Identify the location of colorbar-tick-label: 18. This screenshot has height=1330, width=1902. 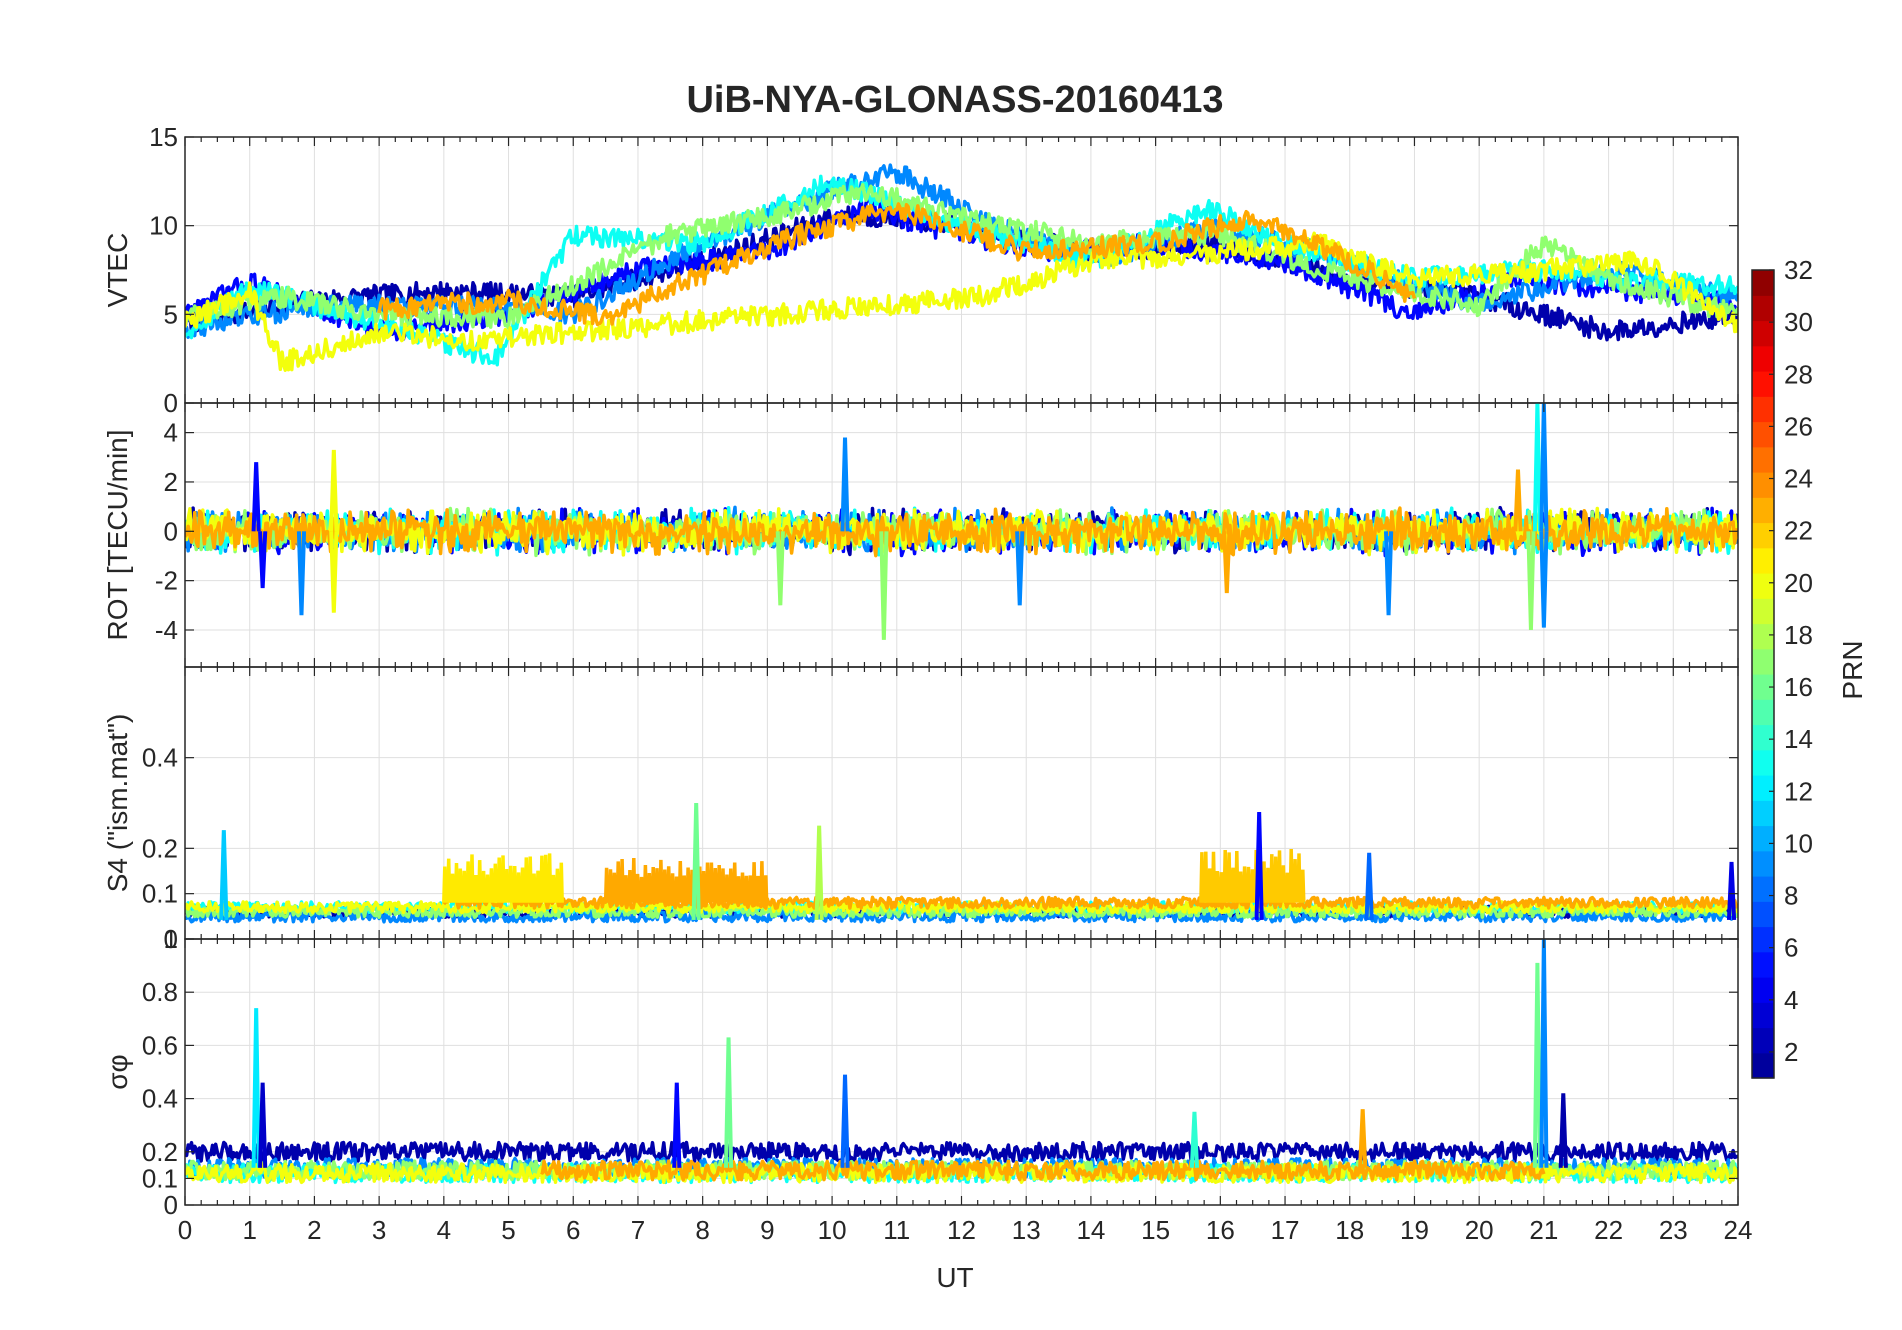
(1798, 635).